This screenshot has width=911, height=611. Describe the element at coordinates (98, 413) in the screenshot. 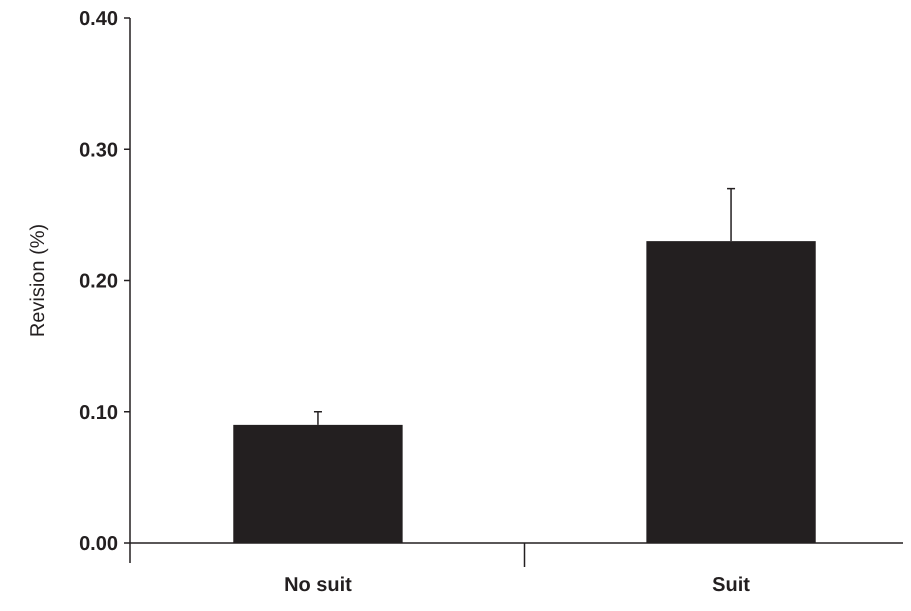

I see `y-tick-label: 0.10` at that location.